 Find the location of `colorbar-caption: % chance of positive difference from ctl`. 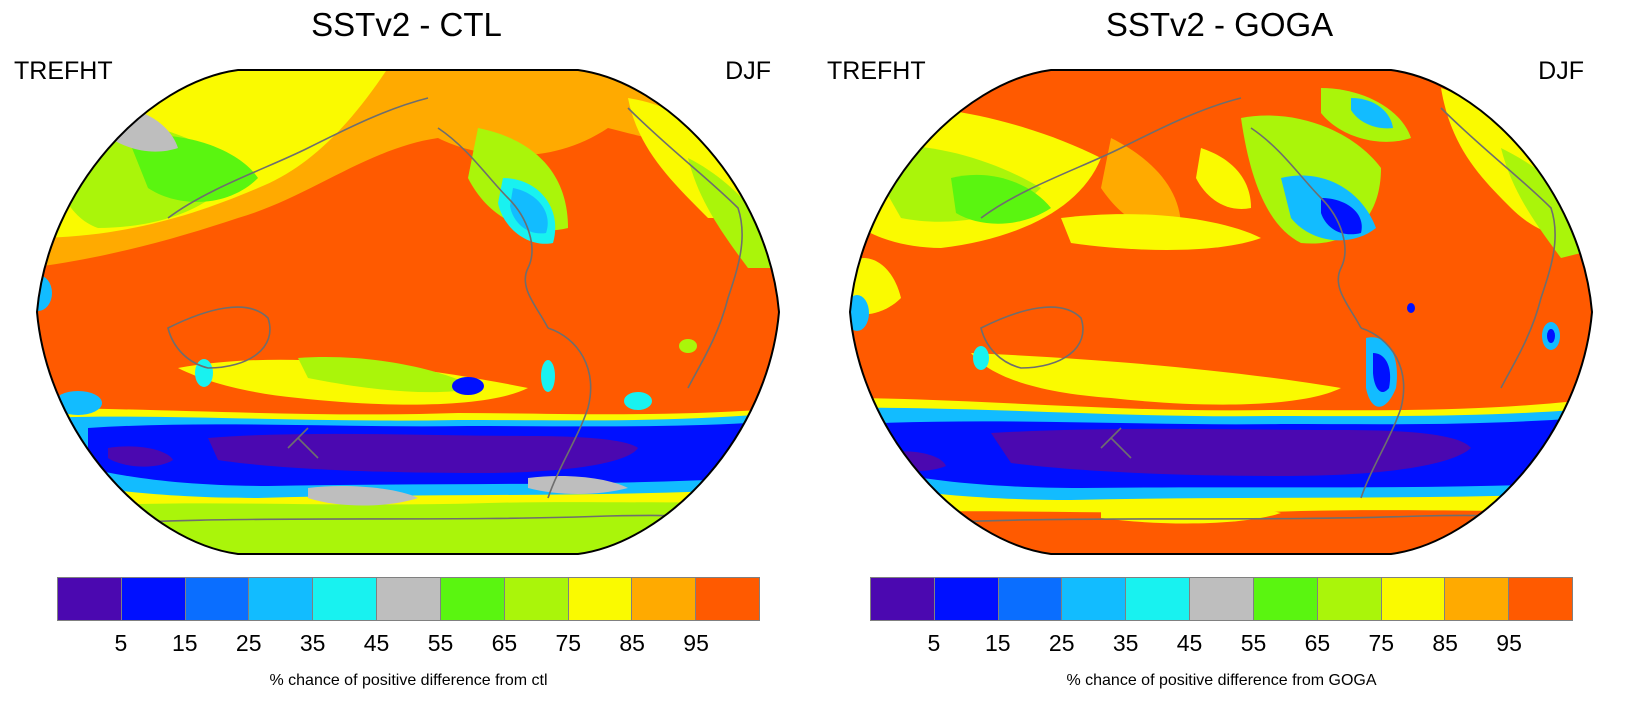

colorbar-caption: % chance of positive difference from ctl is located at coordinates (408, 680).